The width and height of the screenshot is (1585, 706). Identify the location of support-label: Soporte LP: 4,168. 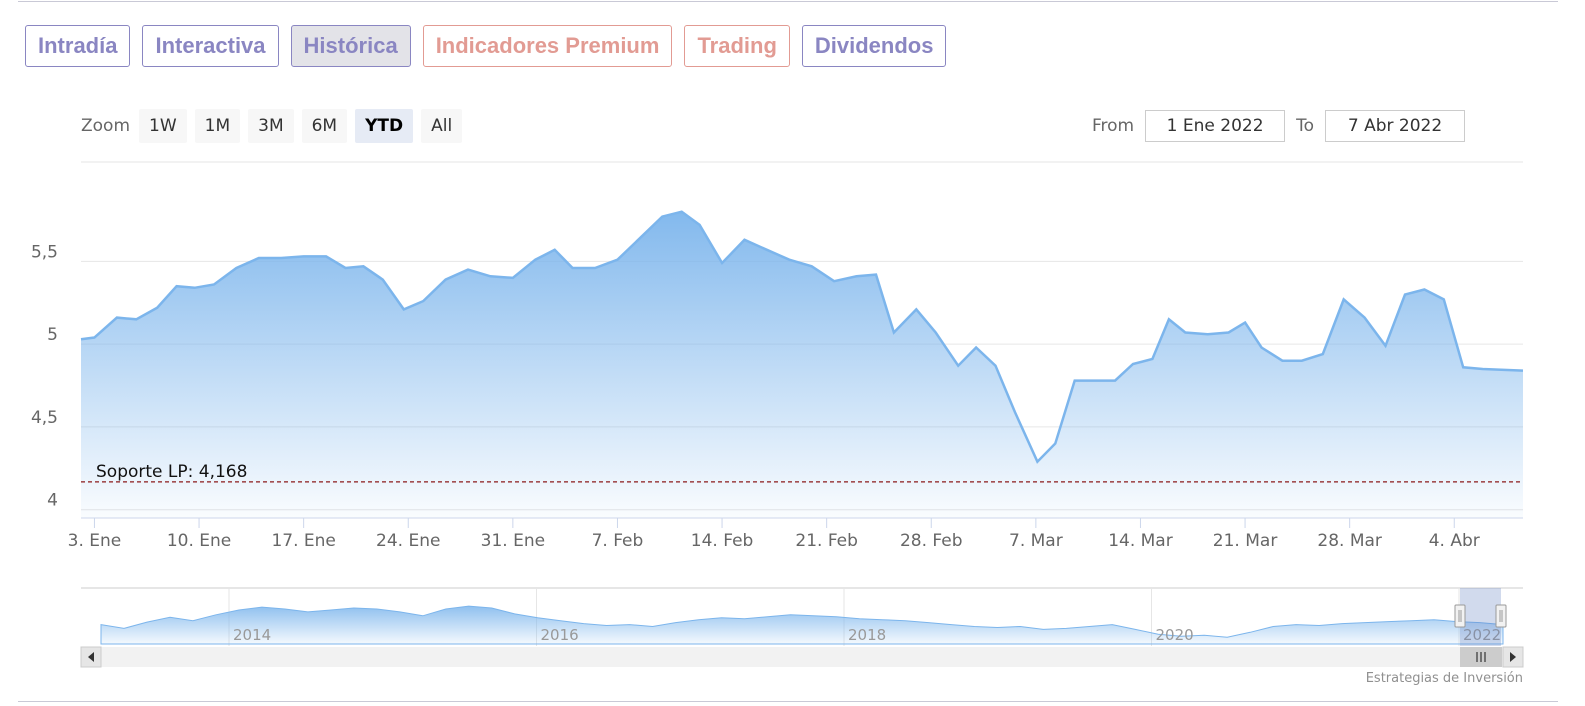
(171, 472).